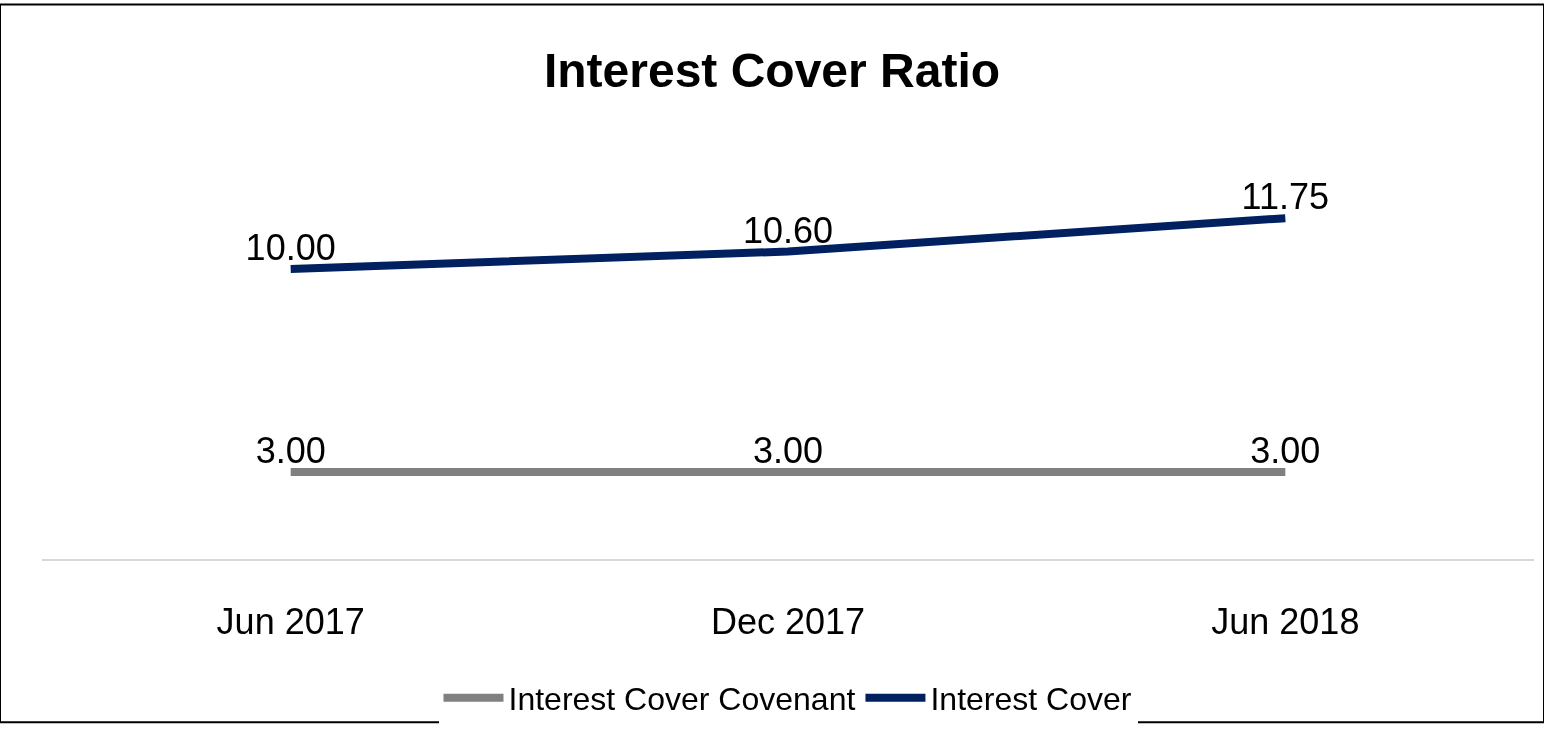  Describe the element at coordinates (290, 622) in the screenshot. I see `x-tick-label: Jun 2017` at that location.